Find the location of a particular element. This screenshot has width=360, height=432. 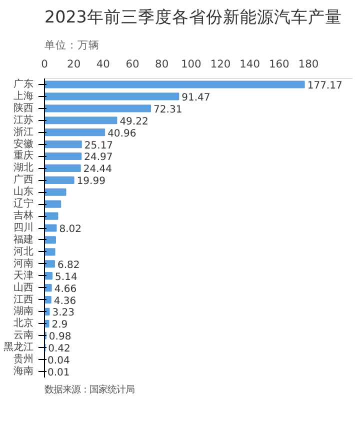

y-tick-label: 湖北 is located at coordinates (24, 168).